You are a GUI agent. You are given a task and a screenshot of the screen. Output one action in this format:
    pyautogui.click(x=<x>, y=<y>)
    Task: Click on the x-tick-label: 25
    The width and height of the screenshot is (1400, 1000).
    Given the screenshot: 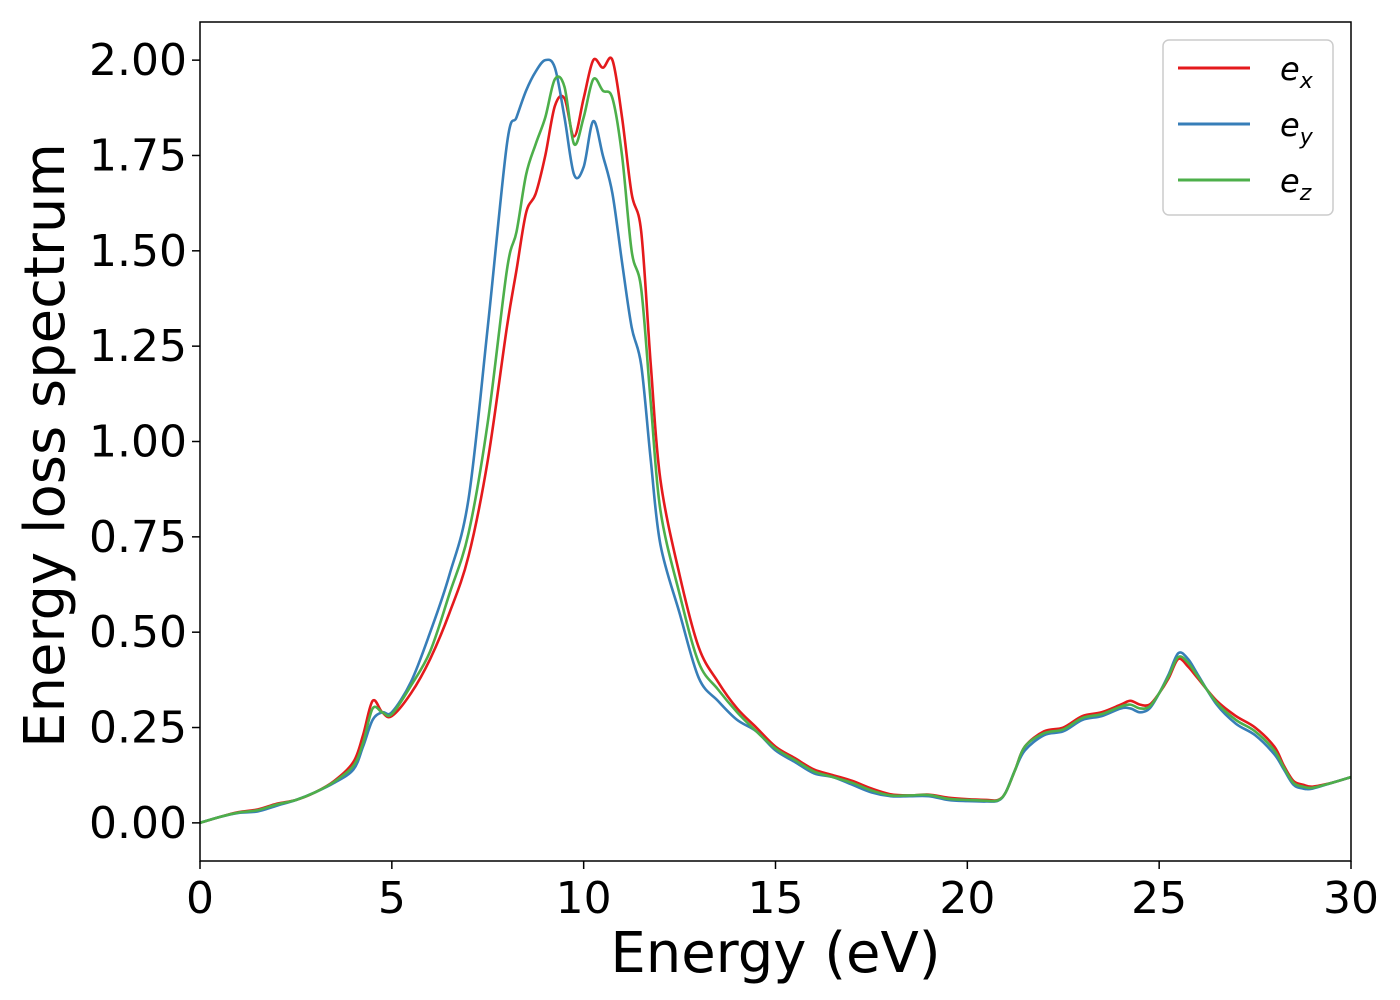 What is the action you would take?
    pyautogui.click(x=1159, y=898)
    